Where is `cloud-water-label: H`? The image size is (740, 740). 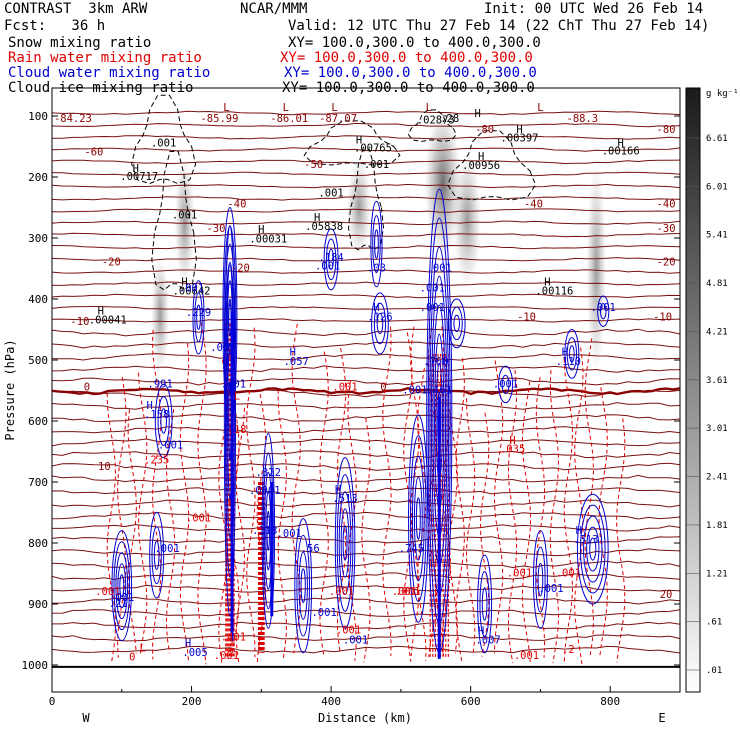
cloud-water-label: H is located at coordinates (293, 353).